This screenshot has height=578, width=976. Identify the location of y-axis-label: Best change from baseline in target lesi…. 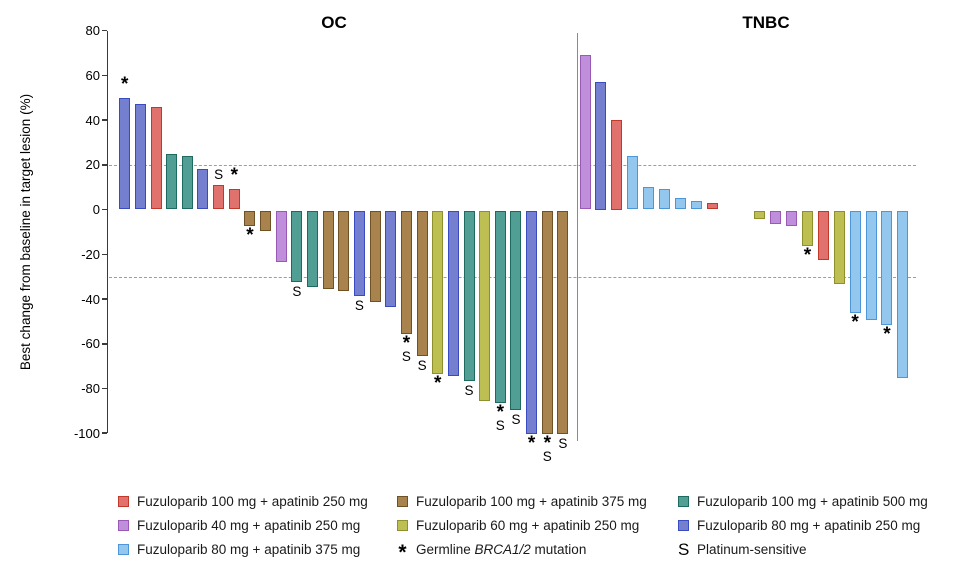
(25, 232).